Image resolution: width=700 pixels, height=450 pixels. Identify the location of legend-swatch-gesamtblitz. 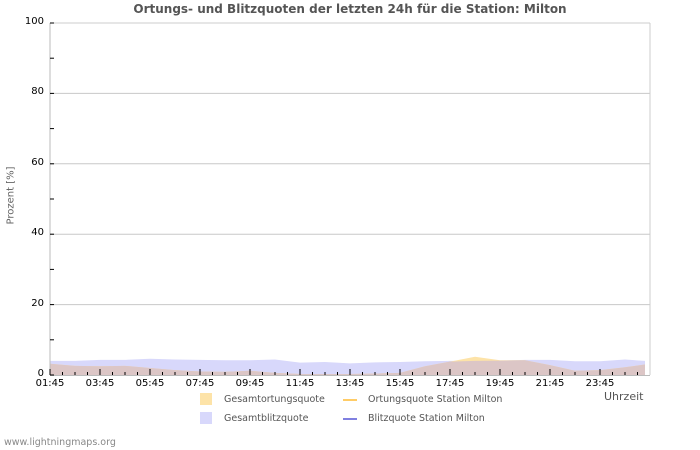
(206, 418).